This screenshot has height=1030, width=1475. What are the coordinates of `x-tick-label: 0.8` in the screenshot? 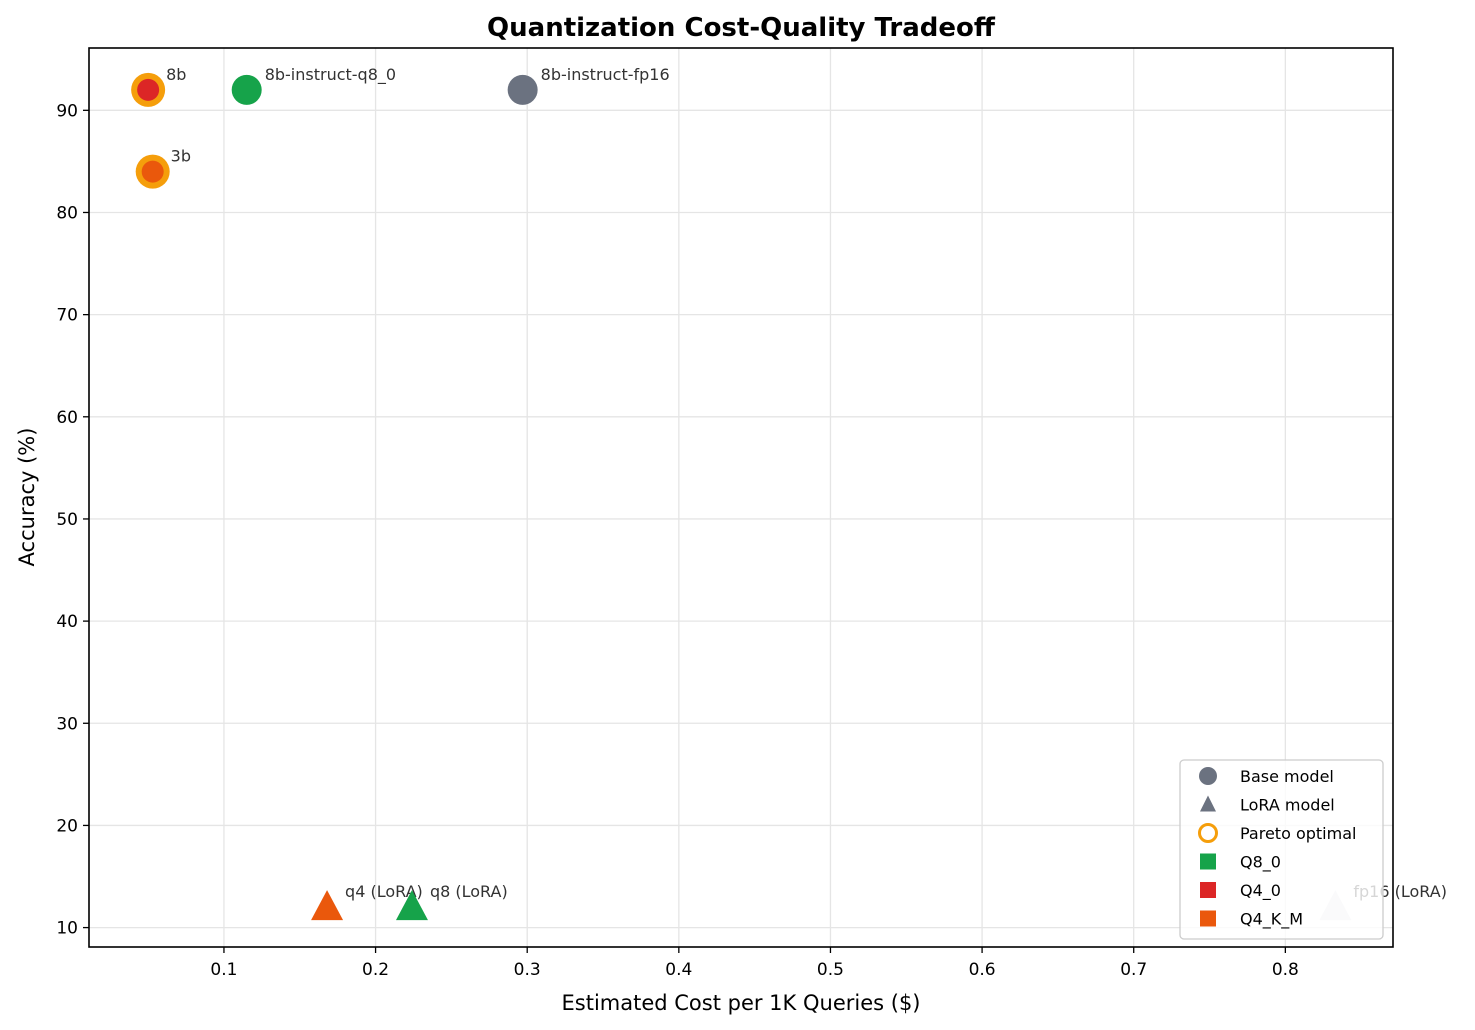 It's located at (1285, 970).